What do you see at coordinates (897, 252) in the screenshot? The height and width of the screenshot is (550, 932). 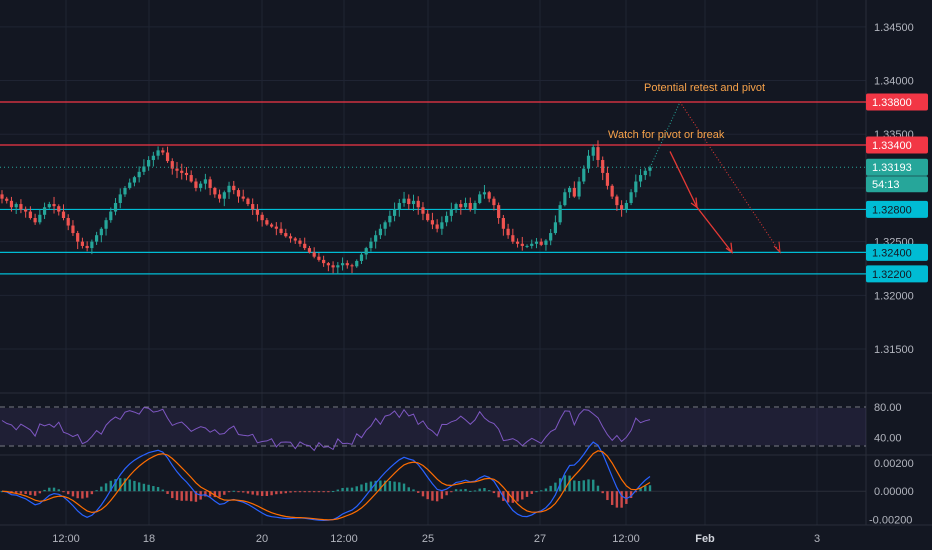 I see `level-tag-support-mid-bg` at bounding box center [897, 252].